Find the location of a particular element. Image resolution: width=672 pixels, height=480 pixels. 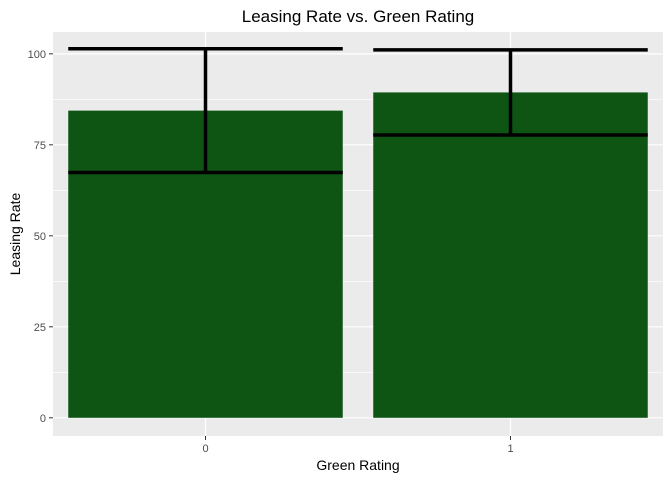

chart-title: Leasing Rate vs. Green Rating is located at coordinates (358, 16).